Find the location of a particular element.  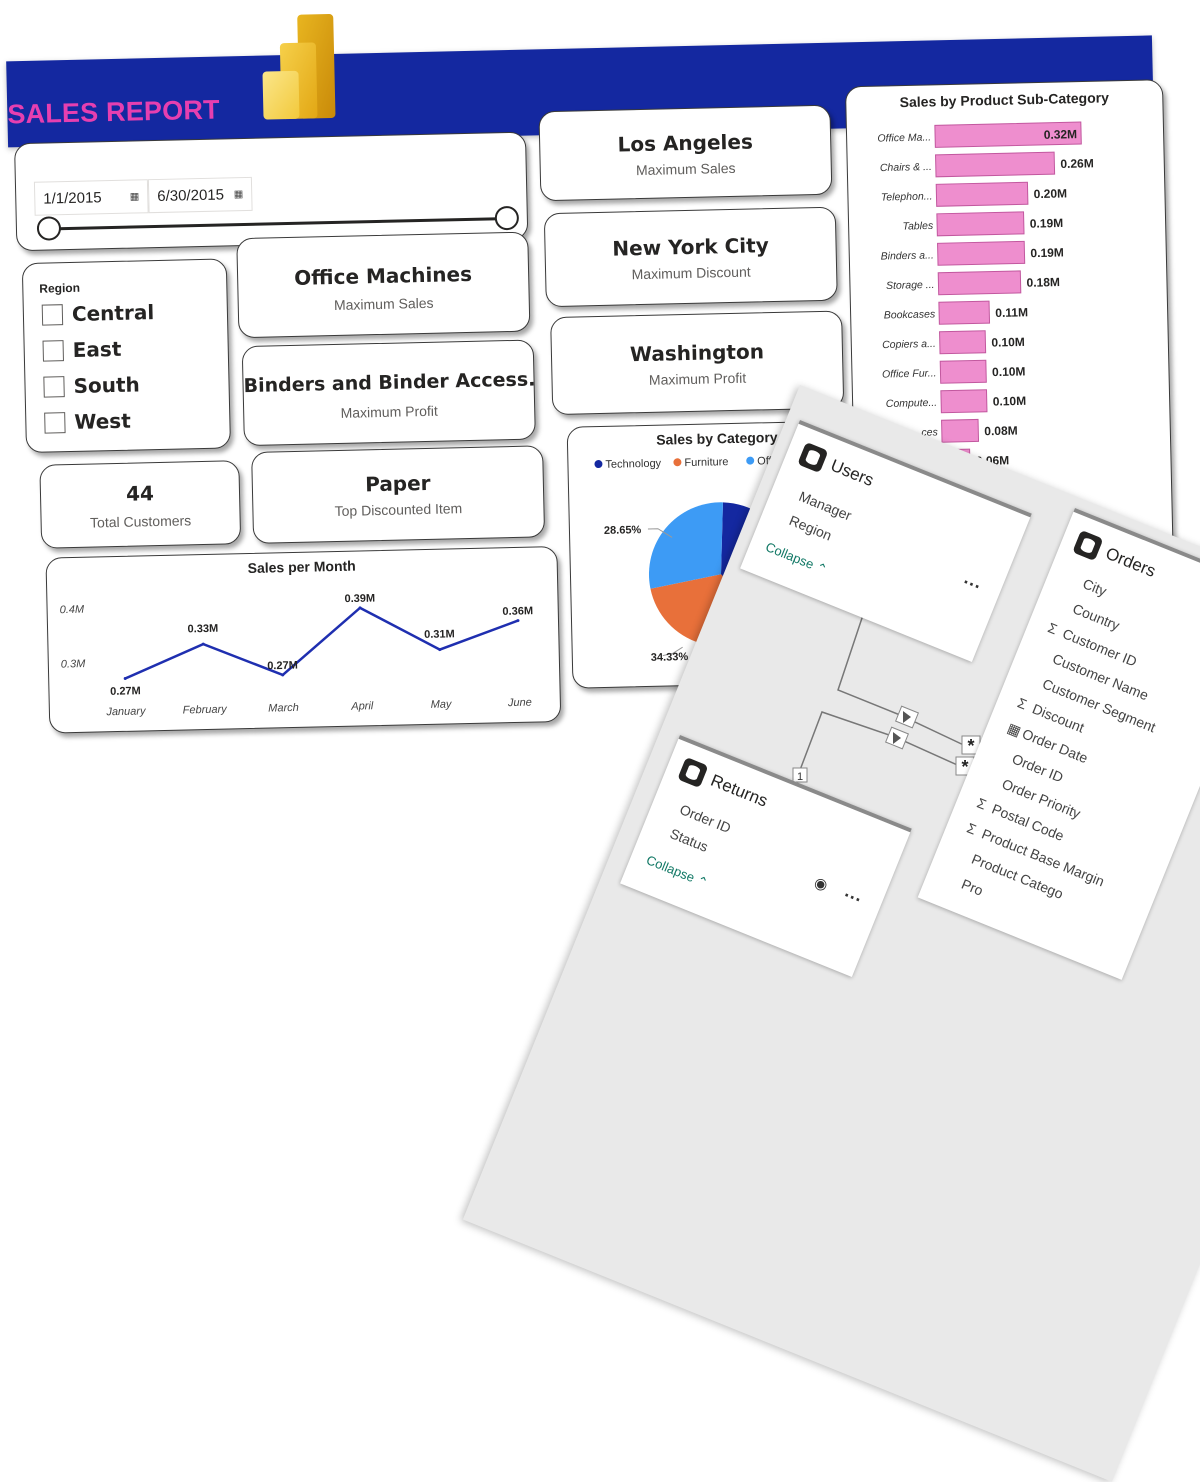

legend-label: Technology is located at coordinates (633, 464).